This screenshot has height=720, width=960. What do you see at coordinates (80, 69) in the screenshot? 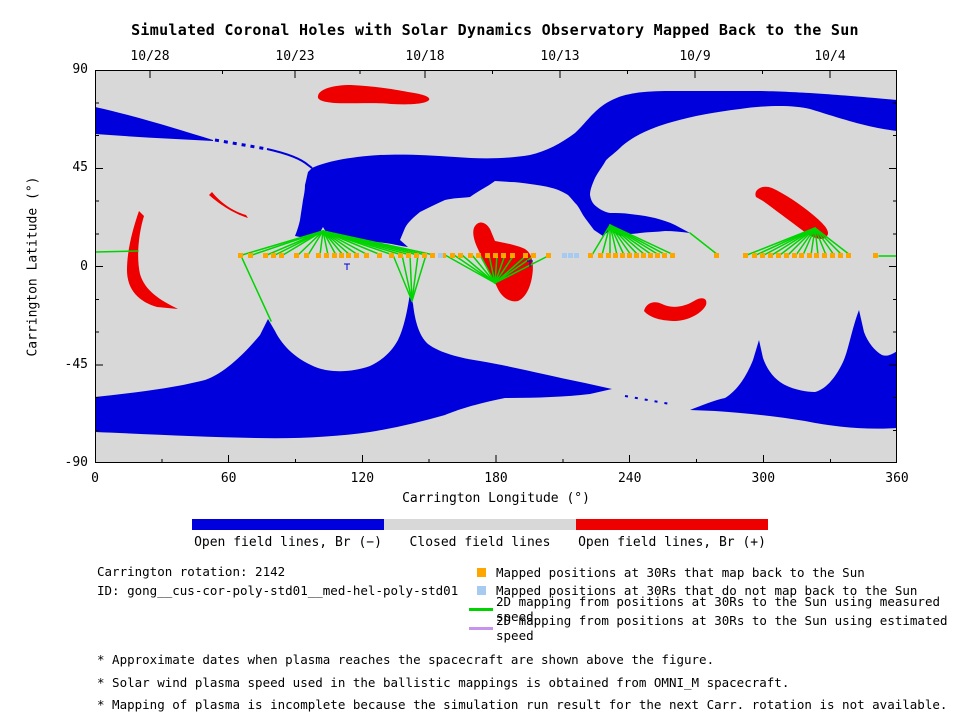
I see `y-tick-label: 90` at bounding box center [80, 69].